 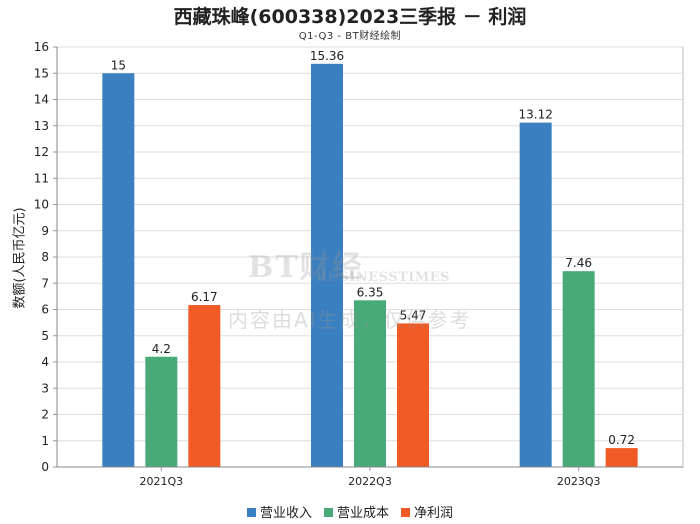 I want to click on chart-title: 西藏珠峰(600338)2023三季报 － 利润, so click(x=350, y=17).